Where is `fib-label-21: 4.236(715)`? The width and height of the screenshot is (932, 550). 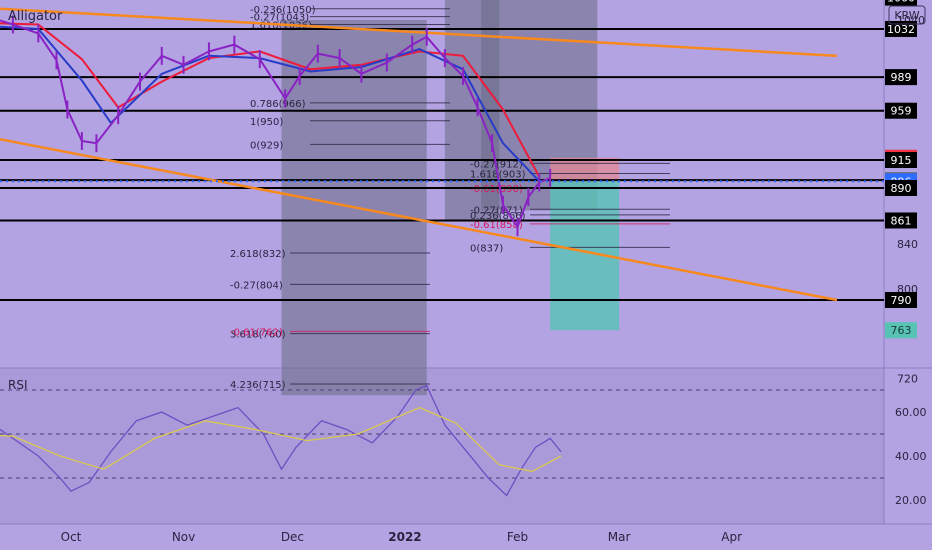 fib-label-21: 4.236(715) is located at coordinates (258, 385).